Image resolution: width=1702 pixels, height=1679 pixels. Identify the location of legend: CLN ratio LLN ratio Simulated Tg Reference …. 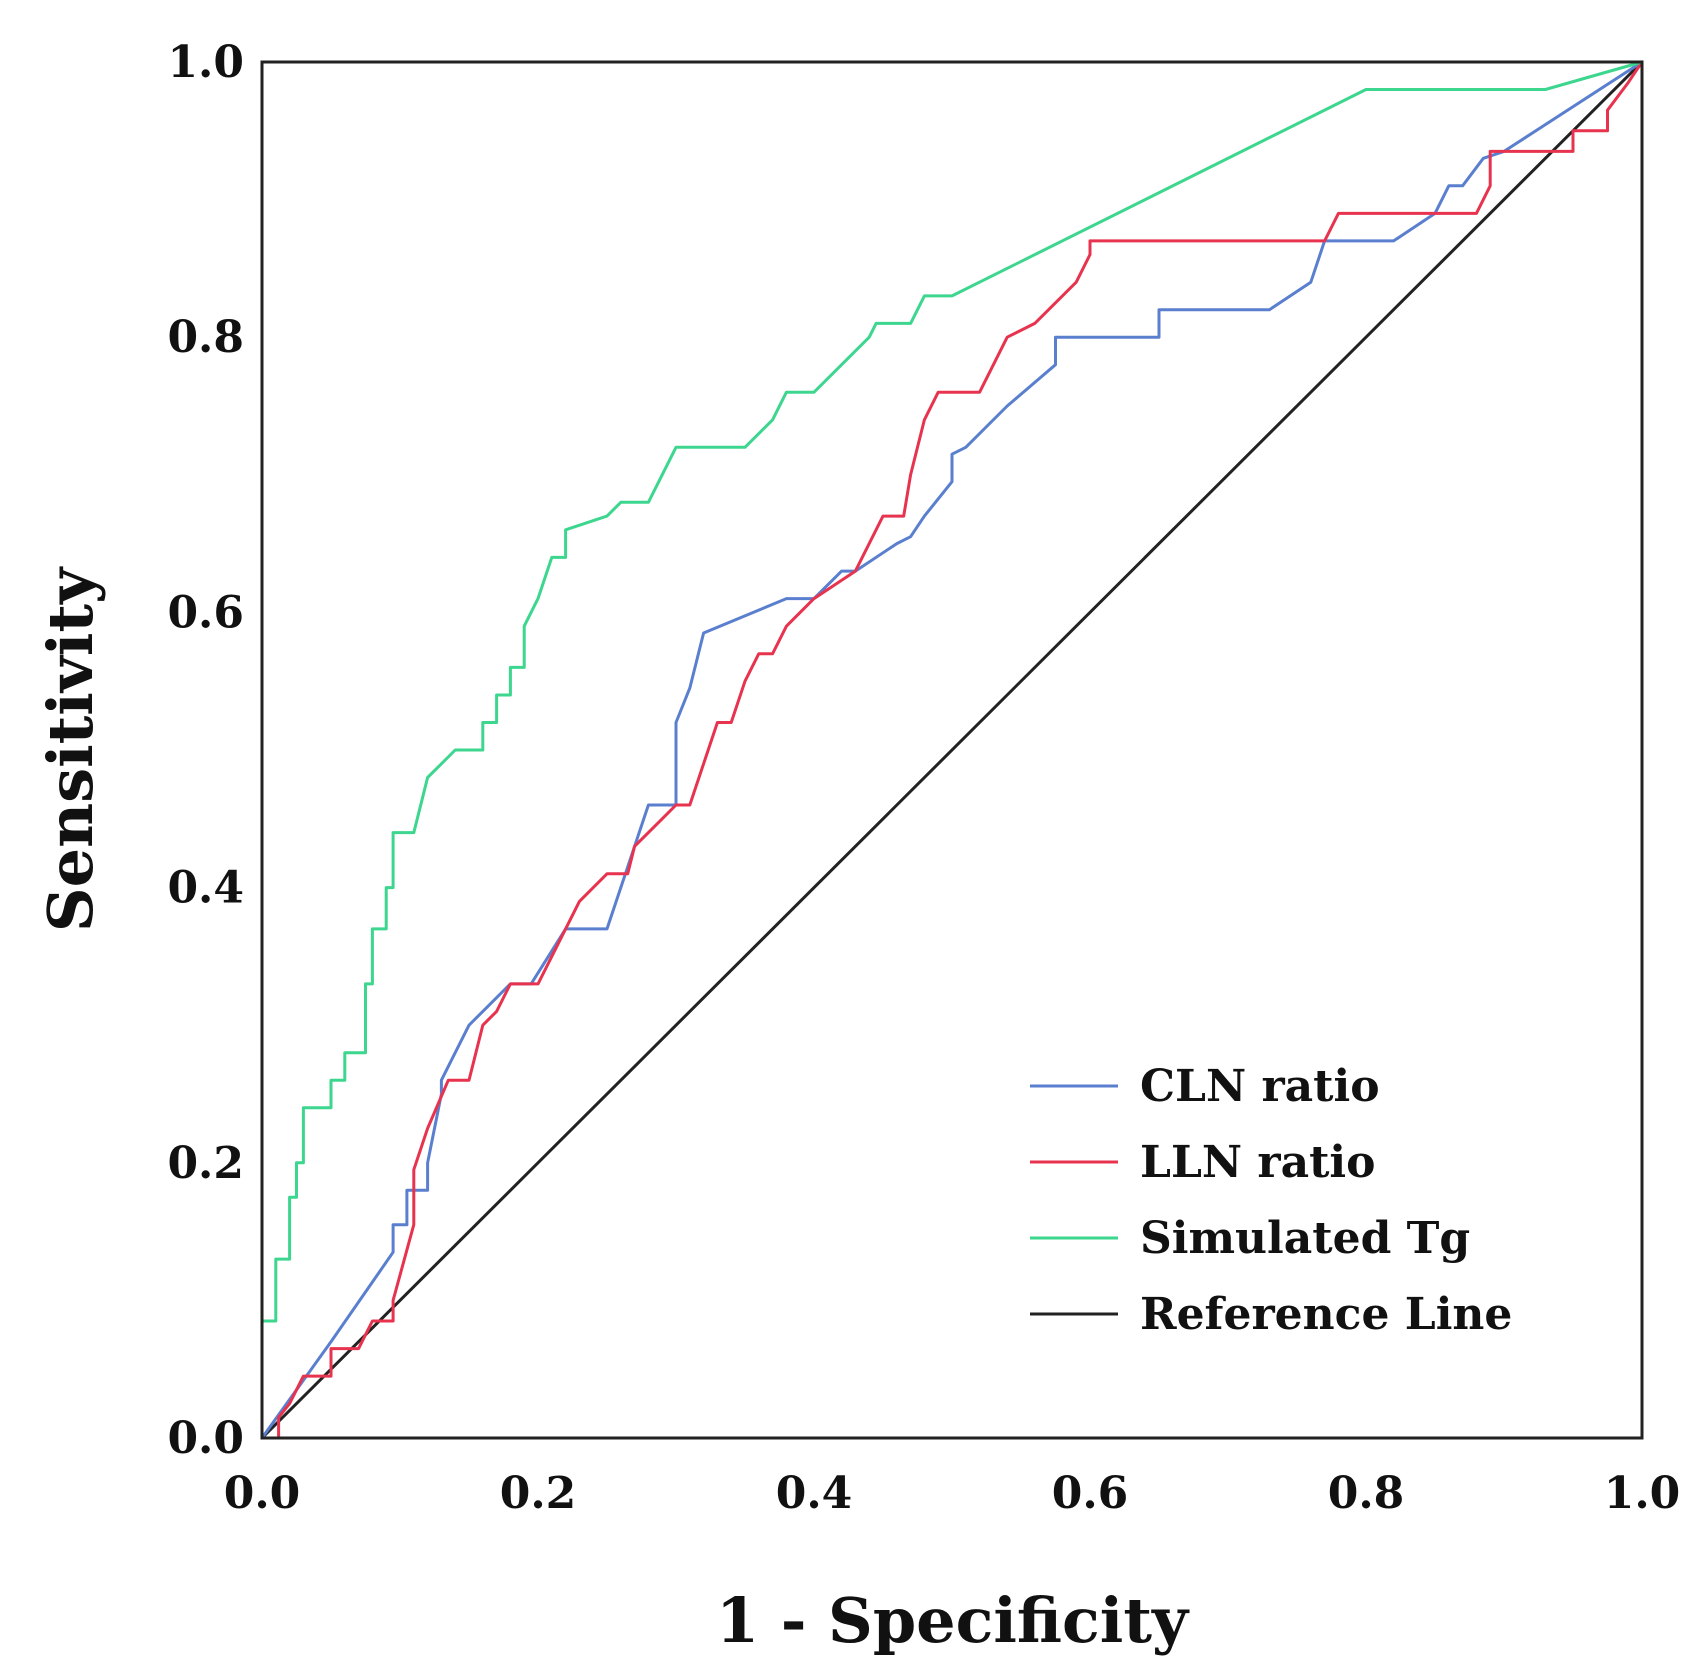
(1271, 1200).